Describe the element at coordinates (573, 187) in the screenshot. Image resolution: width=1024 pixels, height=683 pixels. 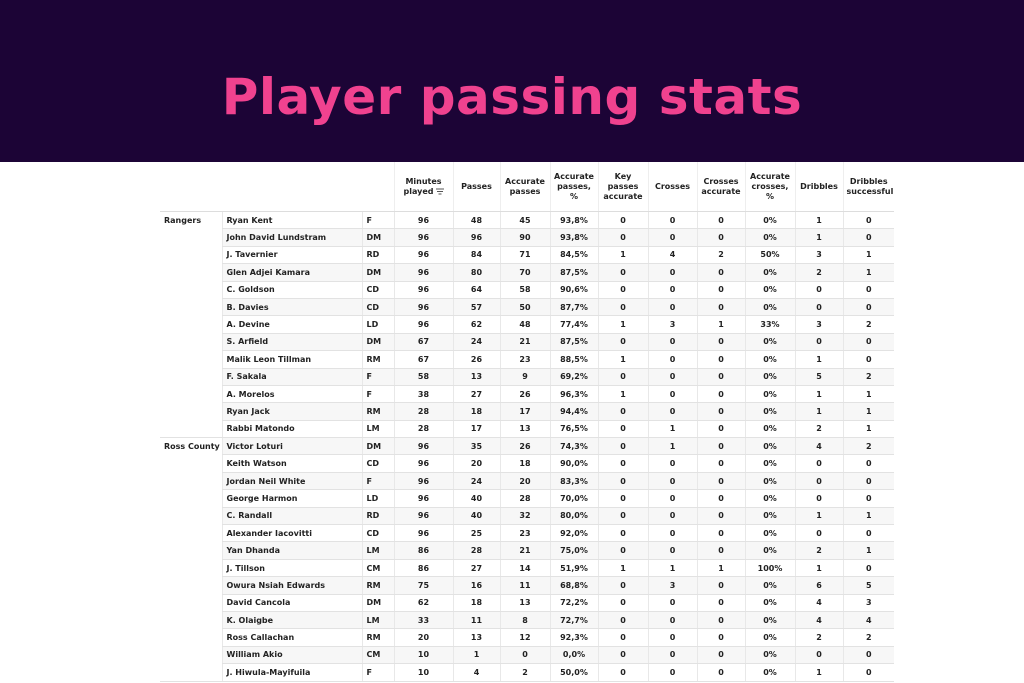
I see `column-header: Accurate passes, %` at that location.